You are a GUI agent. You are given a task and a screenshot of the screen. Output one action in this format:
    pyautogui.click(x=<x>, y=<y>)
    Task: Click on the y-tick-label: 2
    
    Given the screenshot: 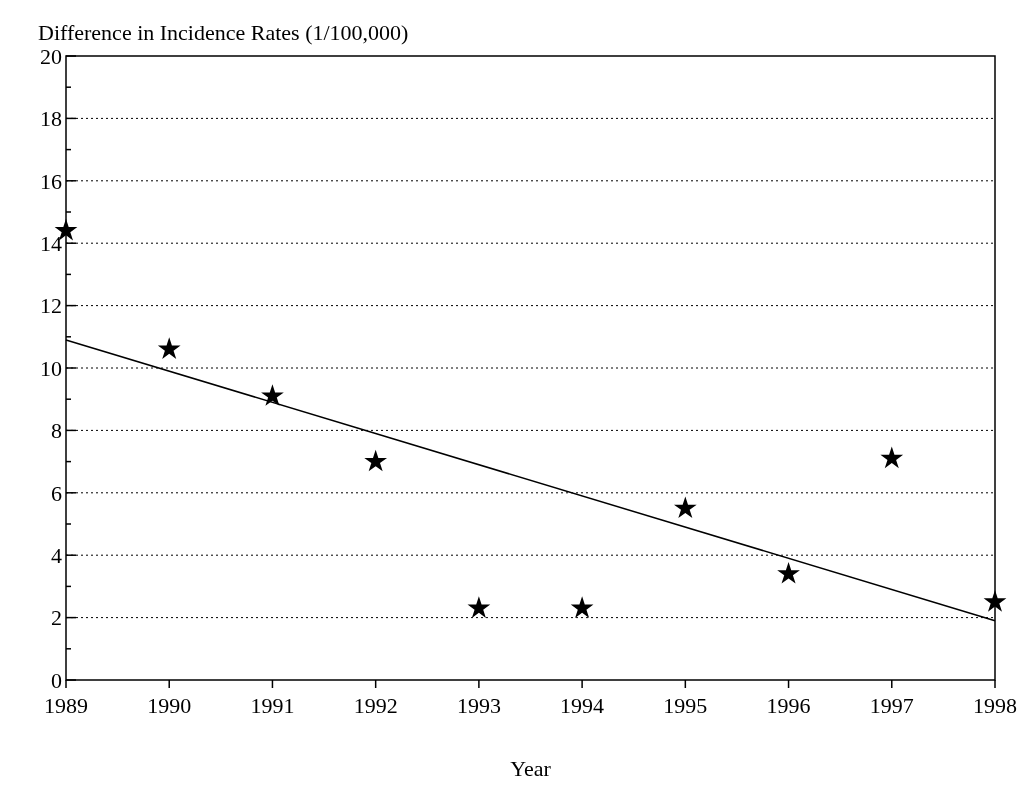 What is the action you would take?
    pyautogui.click(x=56, y=618)
    